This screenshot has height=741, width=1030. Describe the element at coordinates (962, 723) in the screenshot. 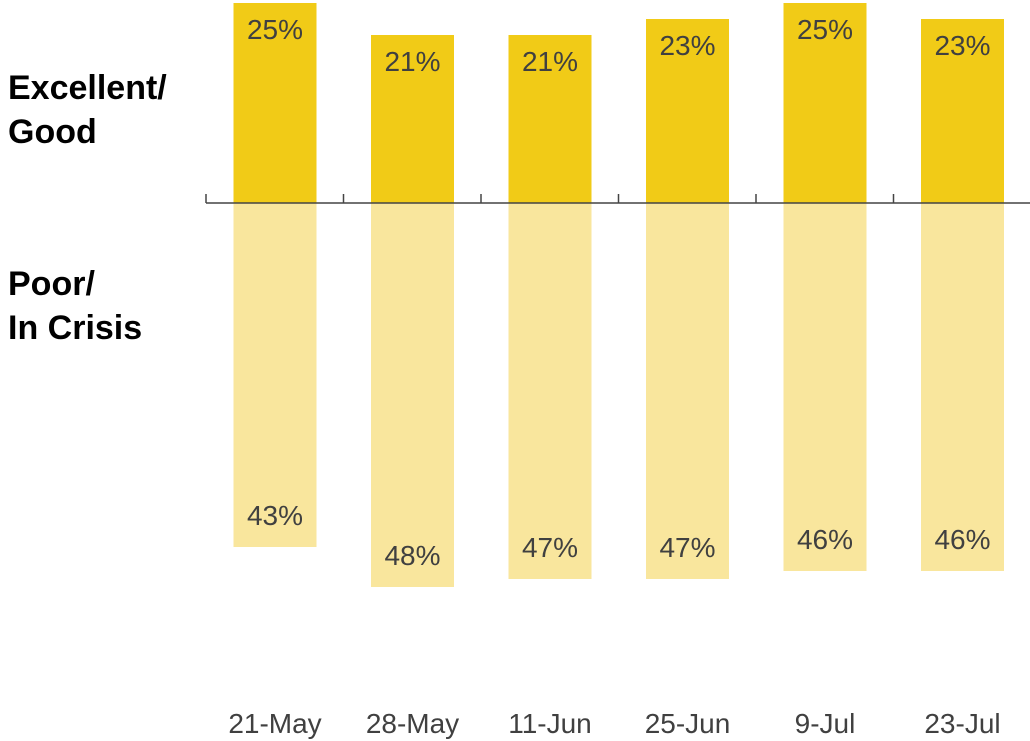

I see `x-tick-label-23-Jul: 23-Jul` at that location.